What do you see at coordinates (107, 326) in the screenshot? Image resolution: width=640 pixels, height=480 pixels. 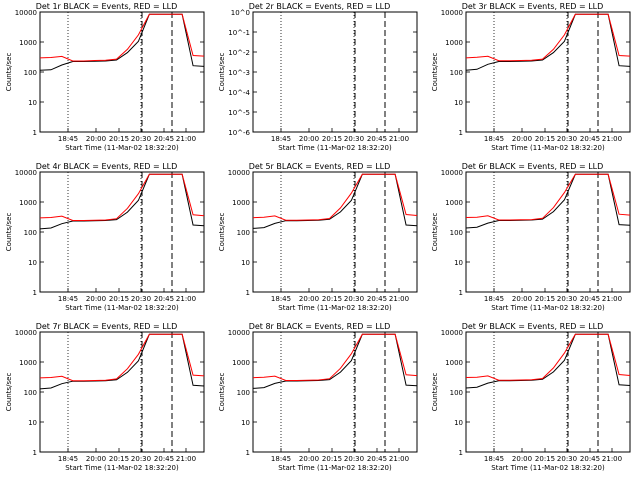 I see `chart-title: Det 7r BLACK = Events, RED = LLD` at bounding box center [107, 326].